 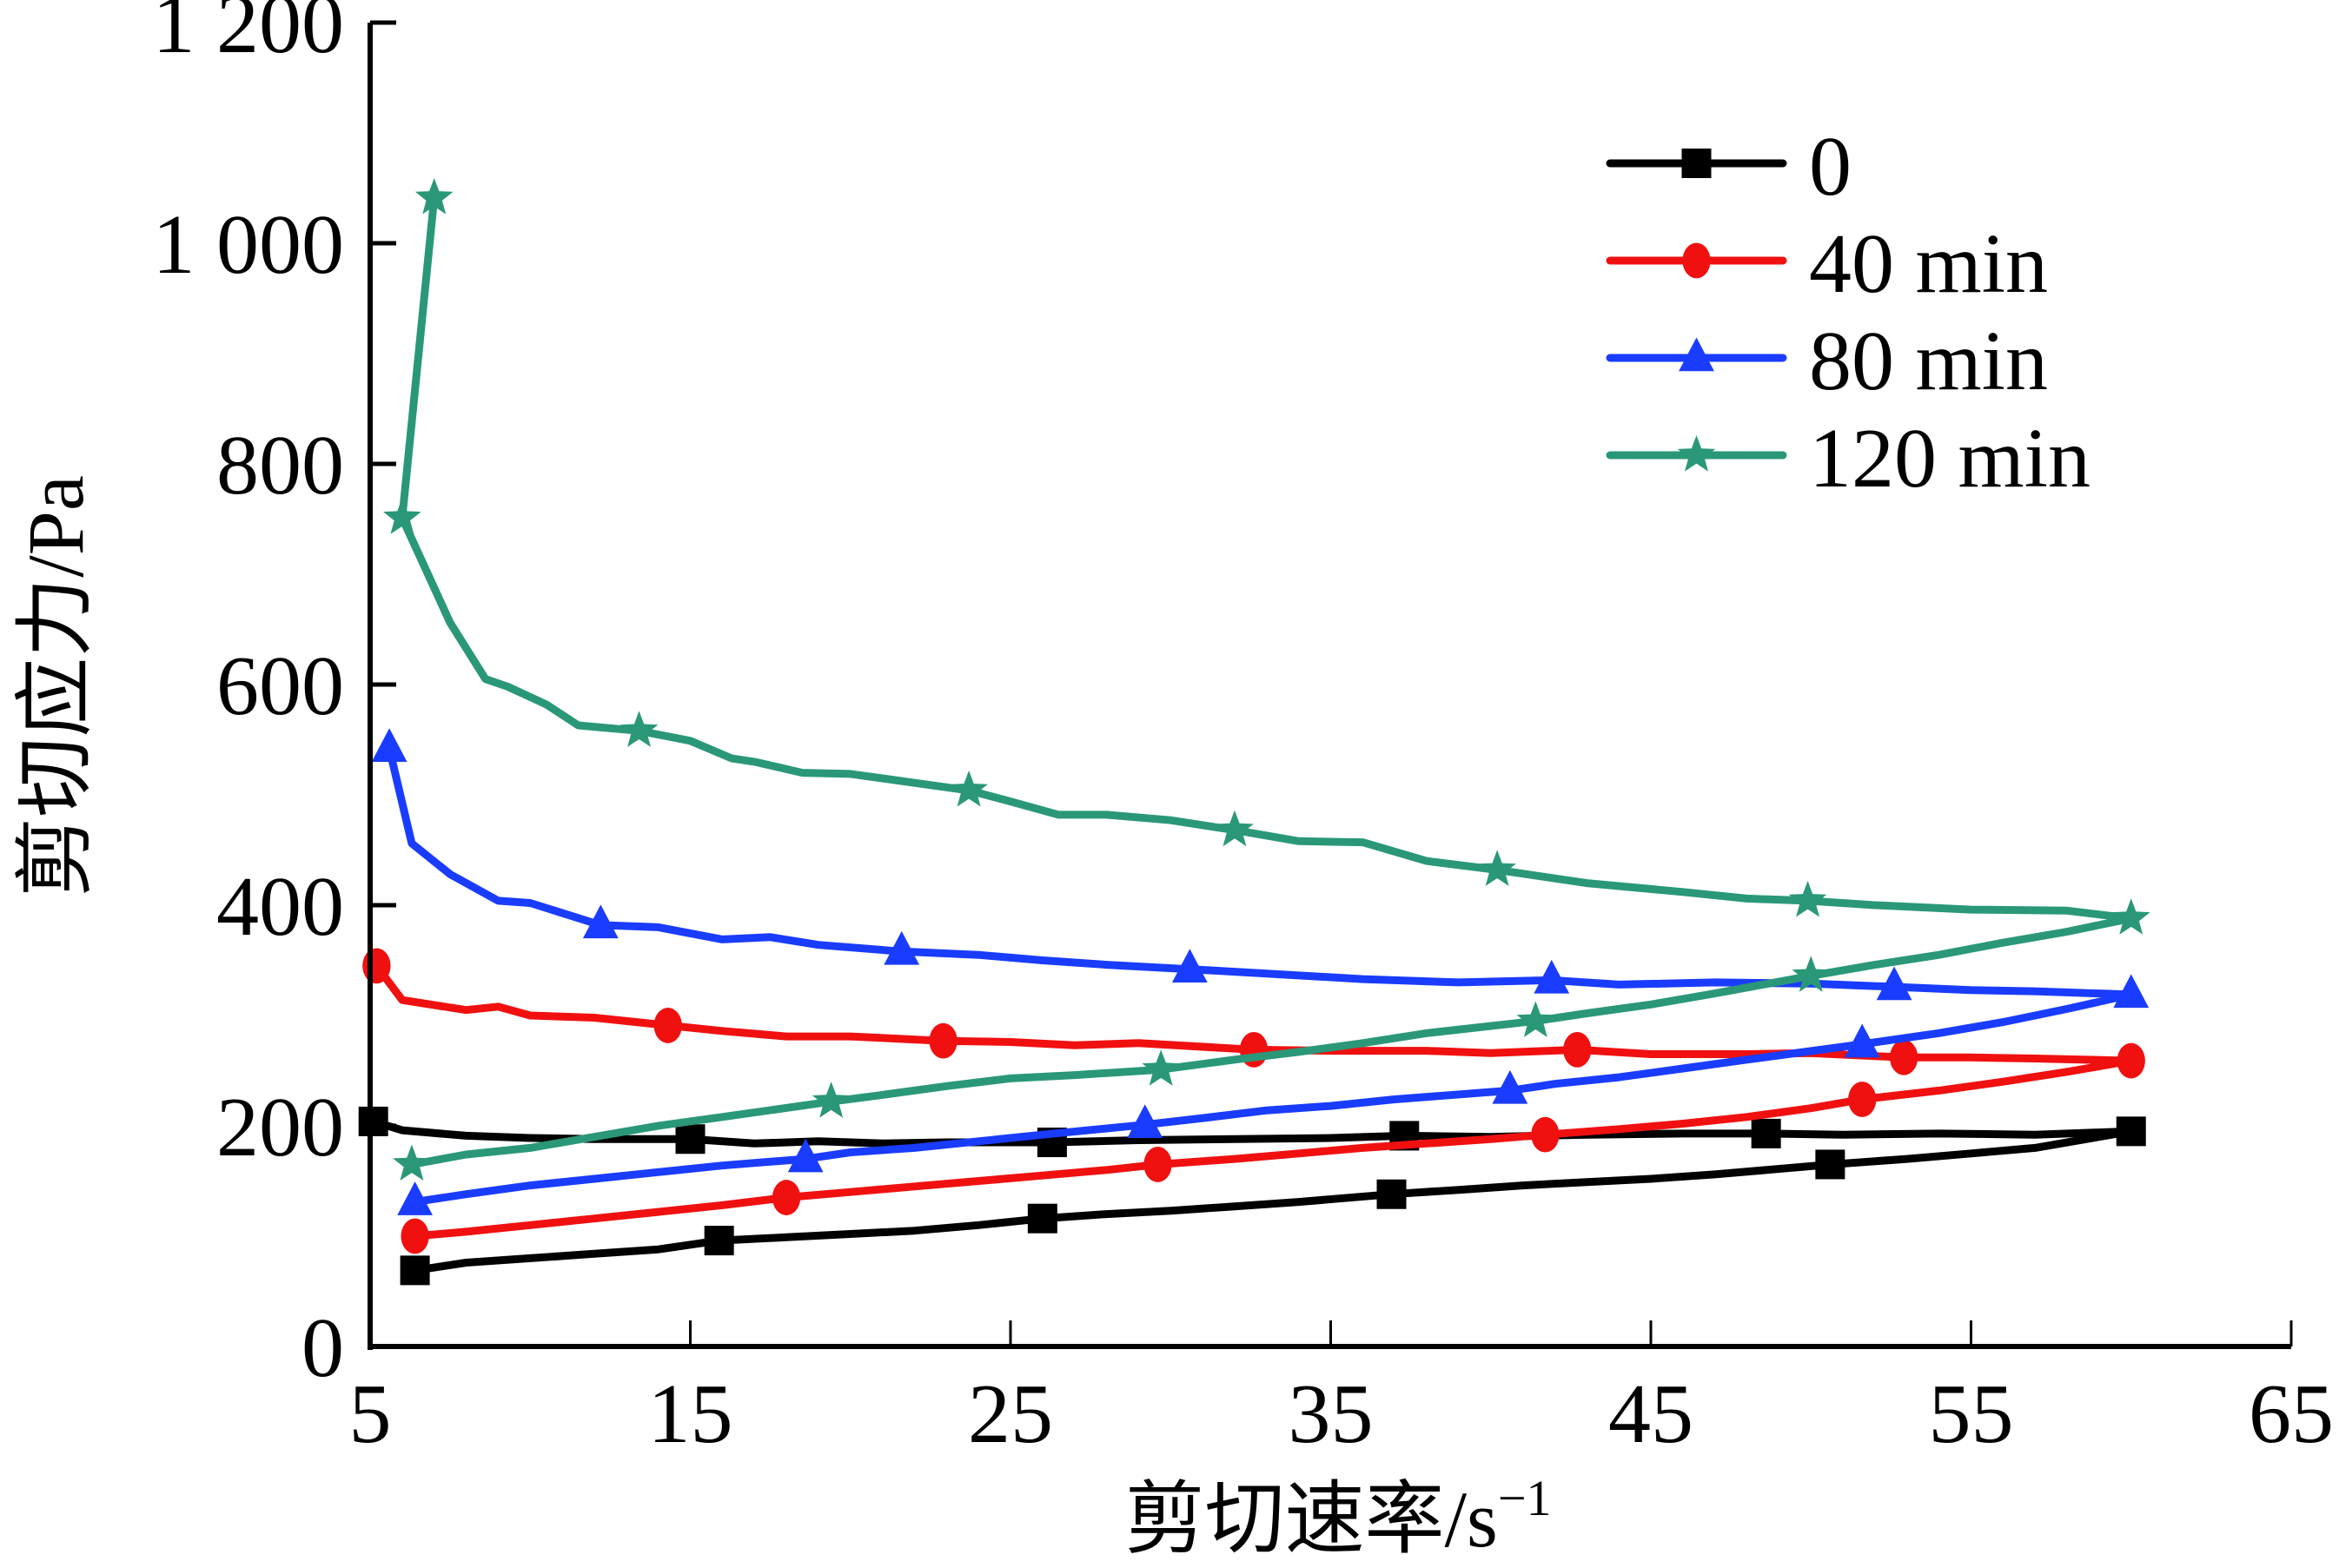 What do you see at coordinates (1310, 1519) in the screenshot?
I see `x-axis-title-text: 剪切速率/s` at bounding box center [1310, 1519].